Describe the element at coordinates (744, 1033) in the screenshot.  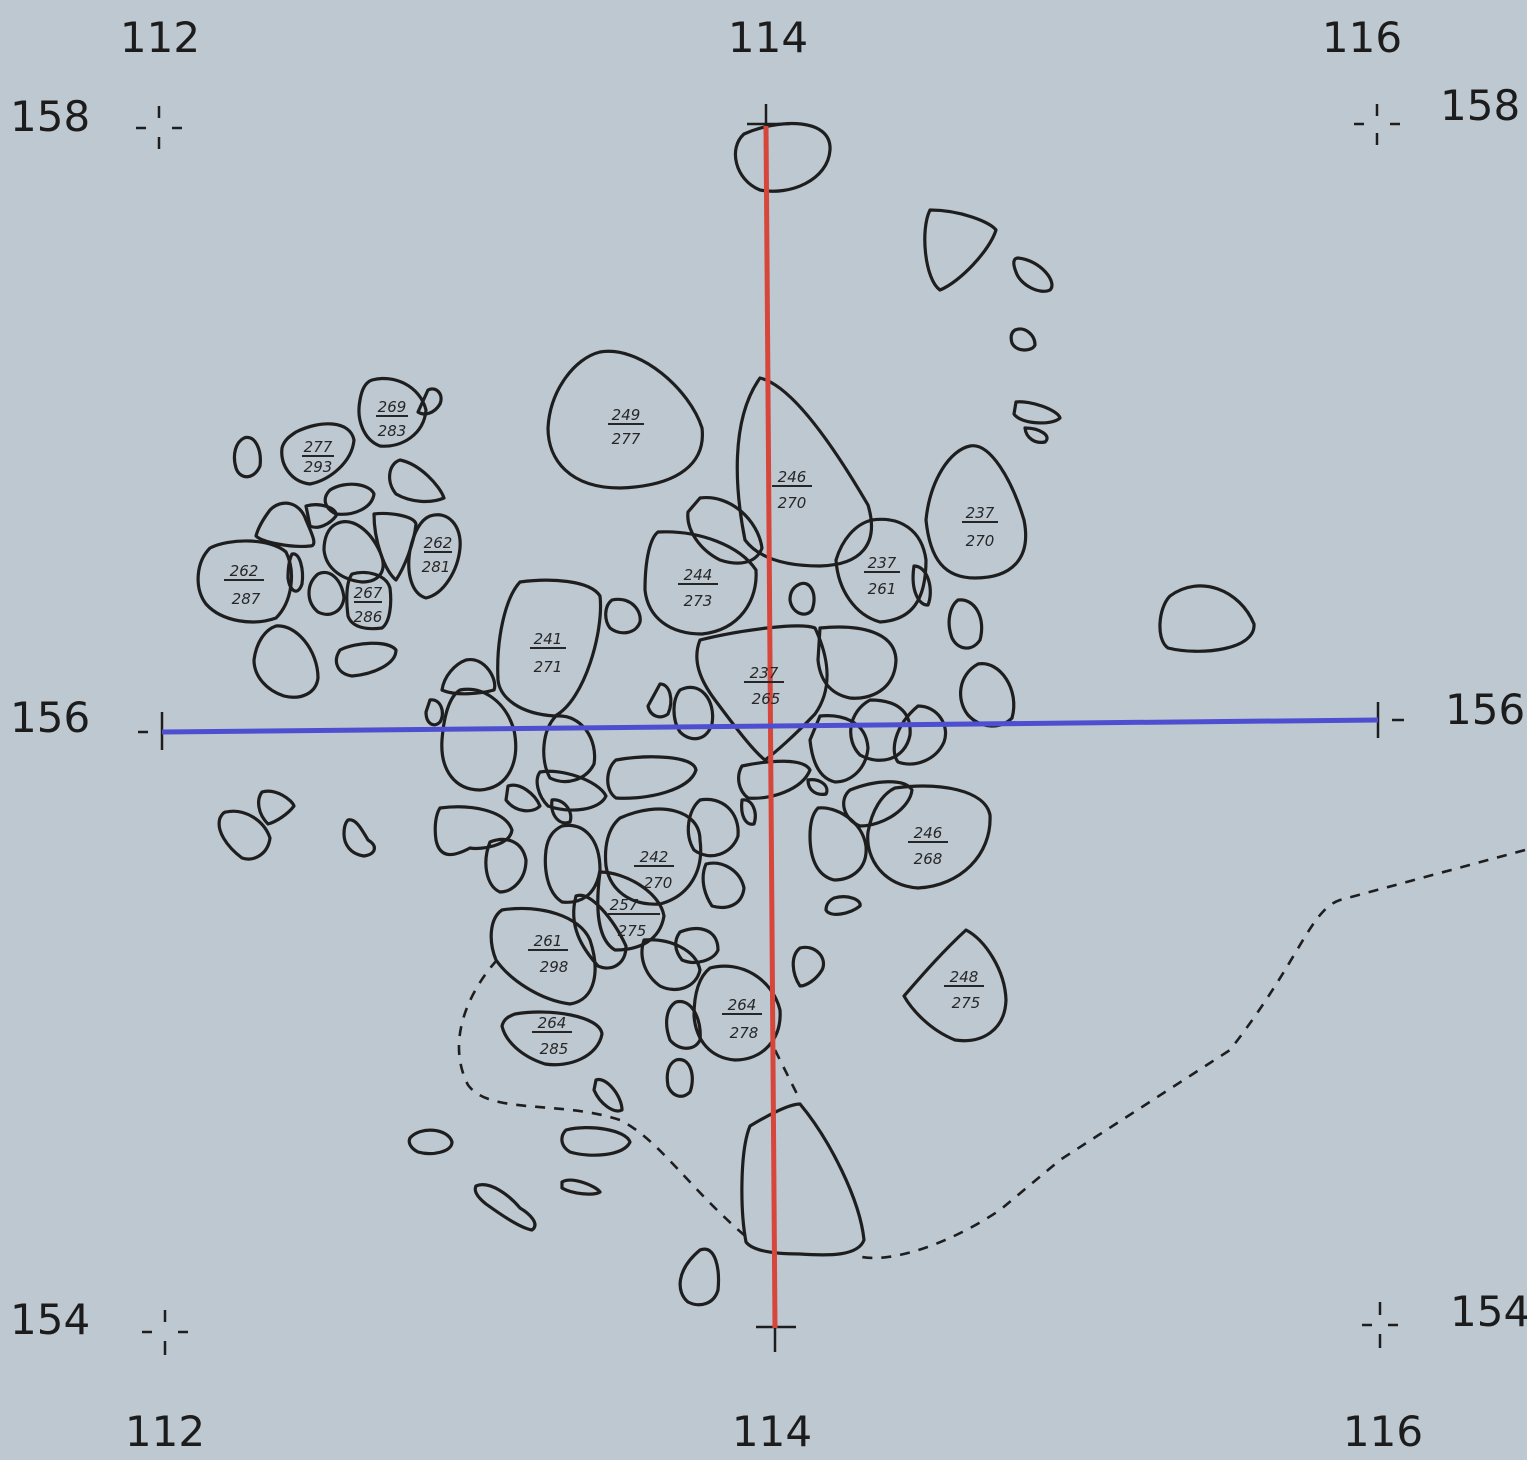
I see `stone-label-bottom: 278` at that location.